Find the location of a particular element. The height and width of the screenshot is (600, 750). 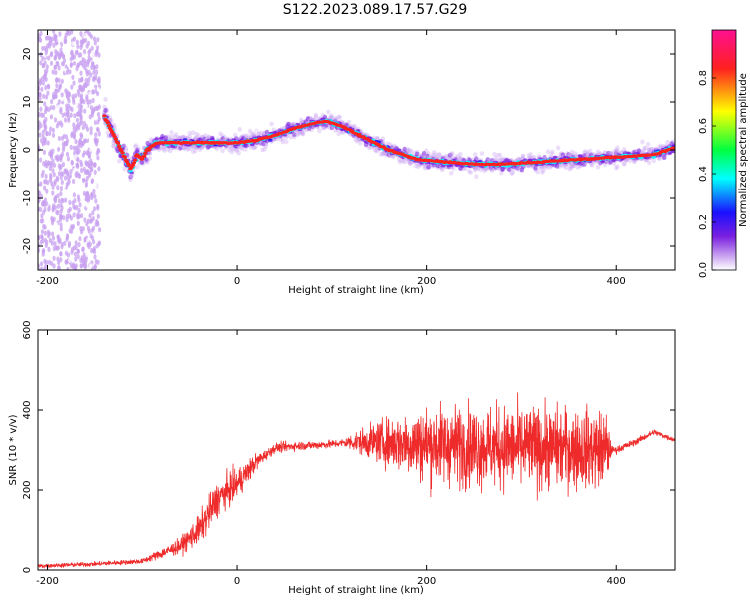

y-tick-label: 10 is located at coordinates (27, 102).